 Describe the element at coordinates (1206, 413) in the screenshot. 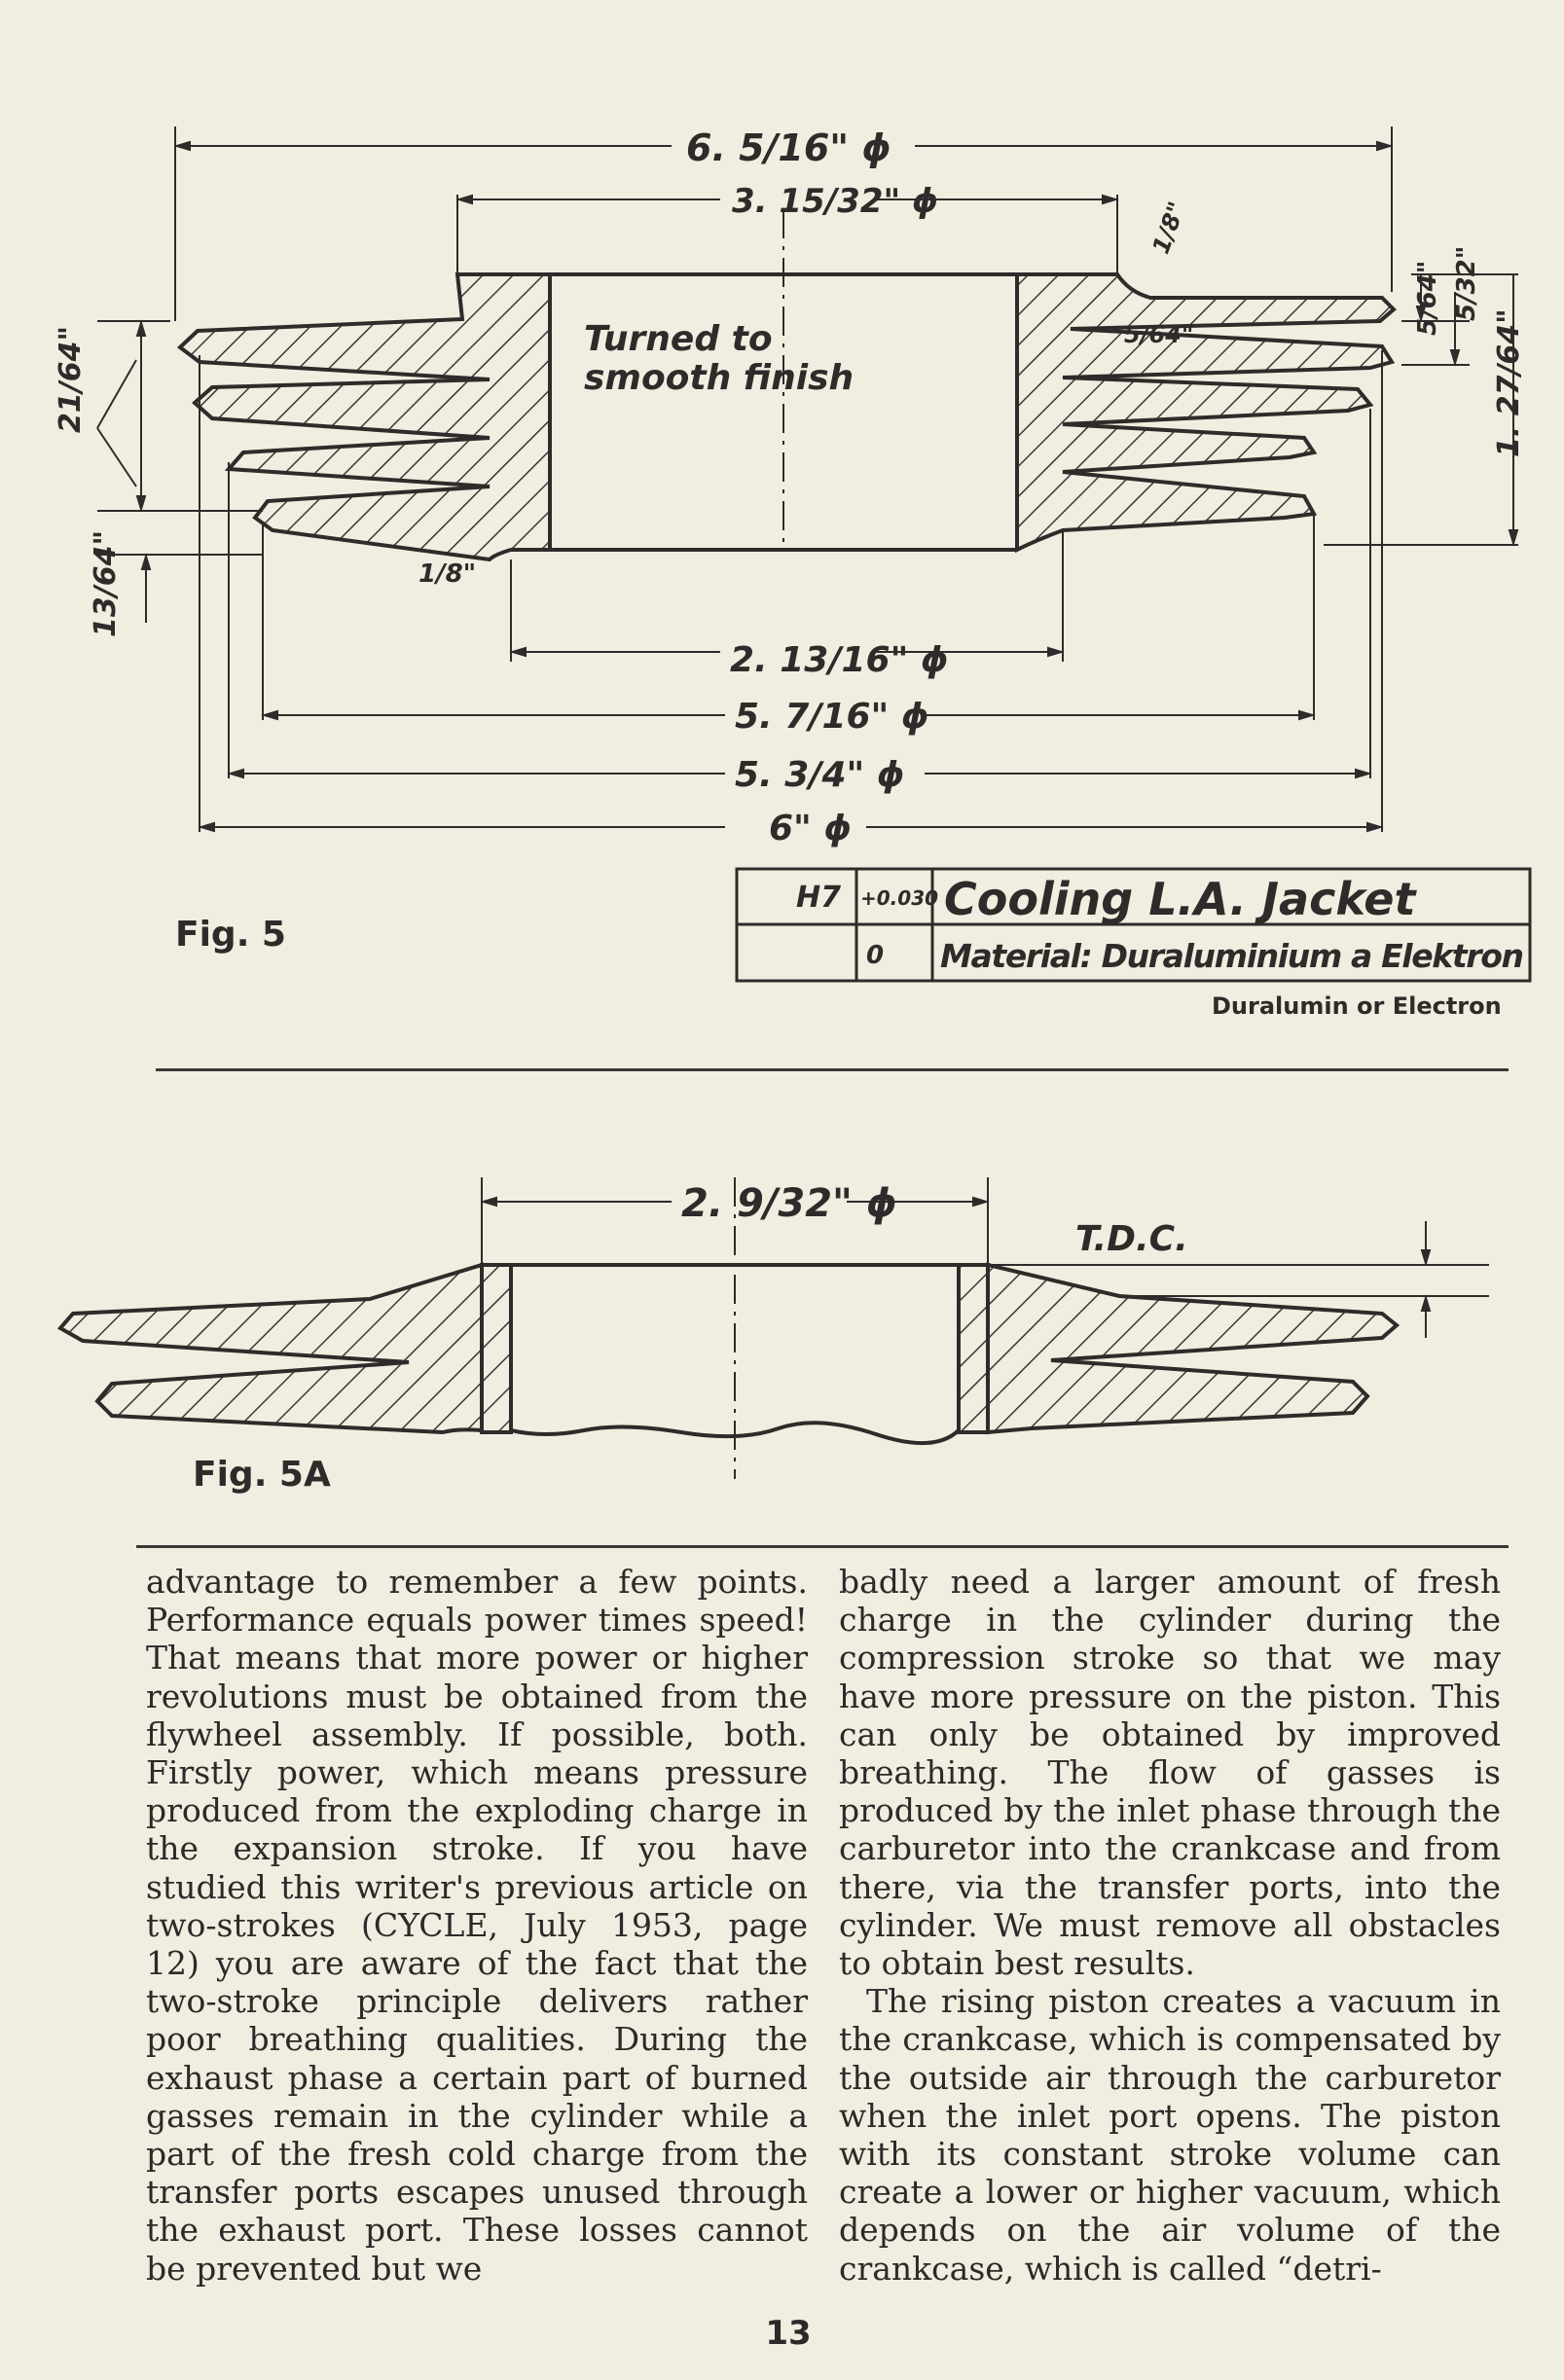

I see `right-jacket-section` at that location.